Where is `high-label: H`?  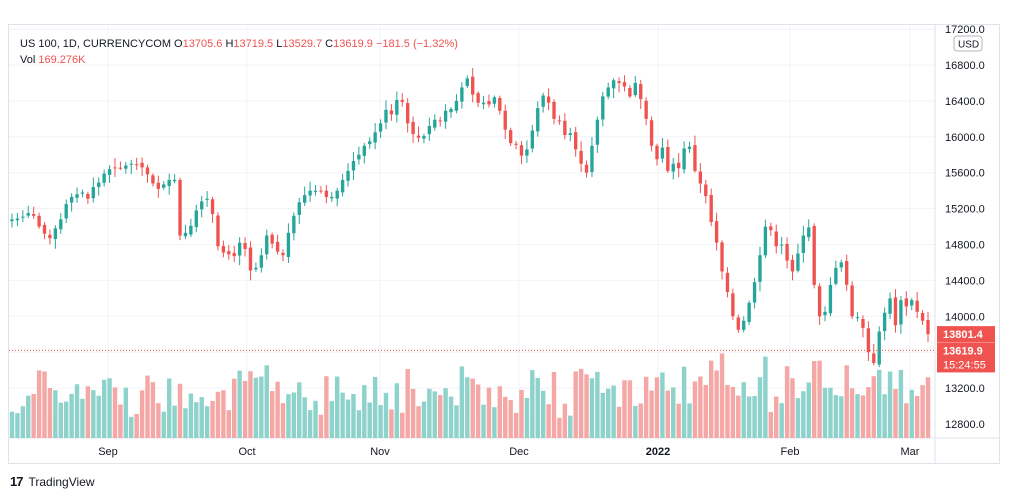
high-label: H is located at coordinates (229, 44).